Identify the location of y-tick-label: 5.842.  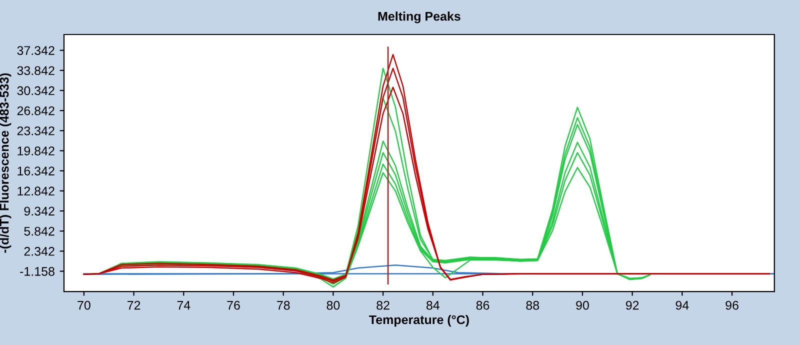
(39, 231).